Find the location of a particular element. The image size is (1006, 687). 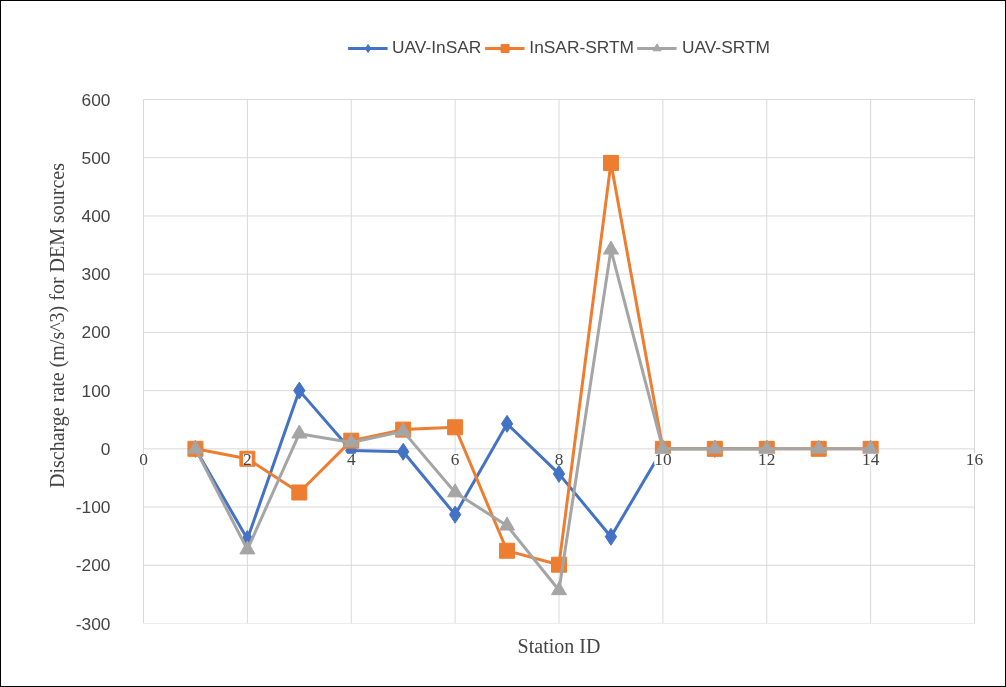

x-tick-label: 16 is located at coordinates (974, 459).